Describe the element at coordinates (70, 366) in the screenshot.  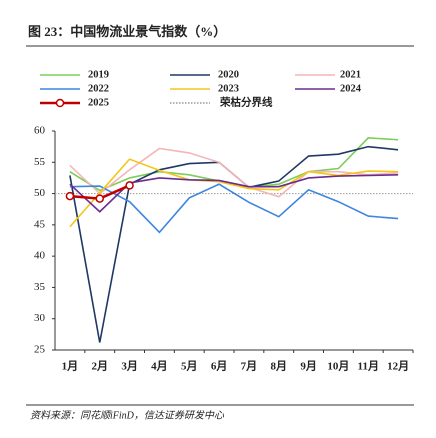
I see `x-tick-label: 1月` at that location.